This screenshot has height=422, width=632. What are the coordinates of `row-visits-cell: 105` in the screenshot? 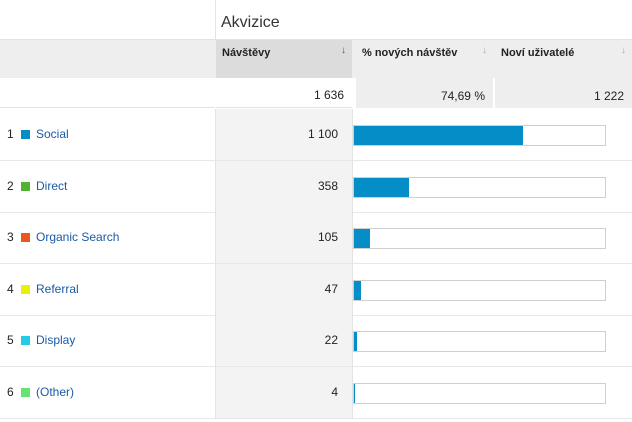 It's located at (284, 237).